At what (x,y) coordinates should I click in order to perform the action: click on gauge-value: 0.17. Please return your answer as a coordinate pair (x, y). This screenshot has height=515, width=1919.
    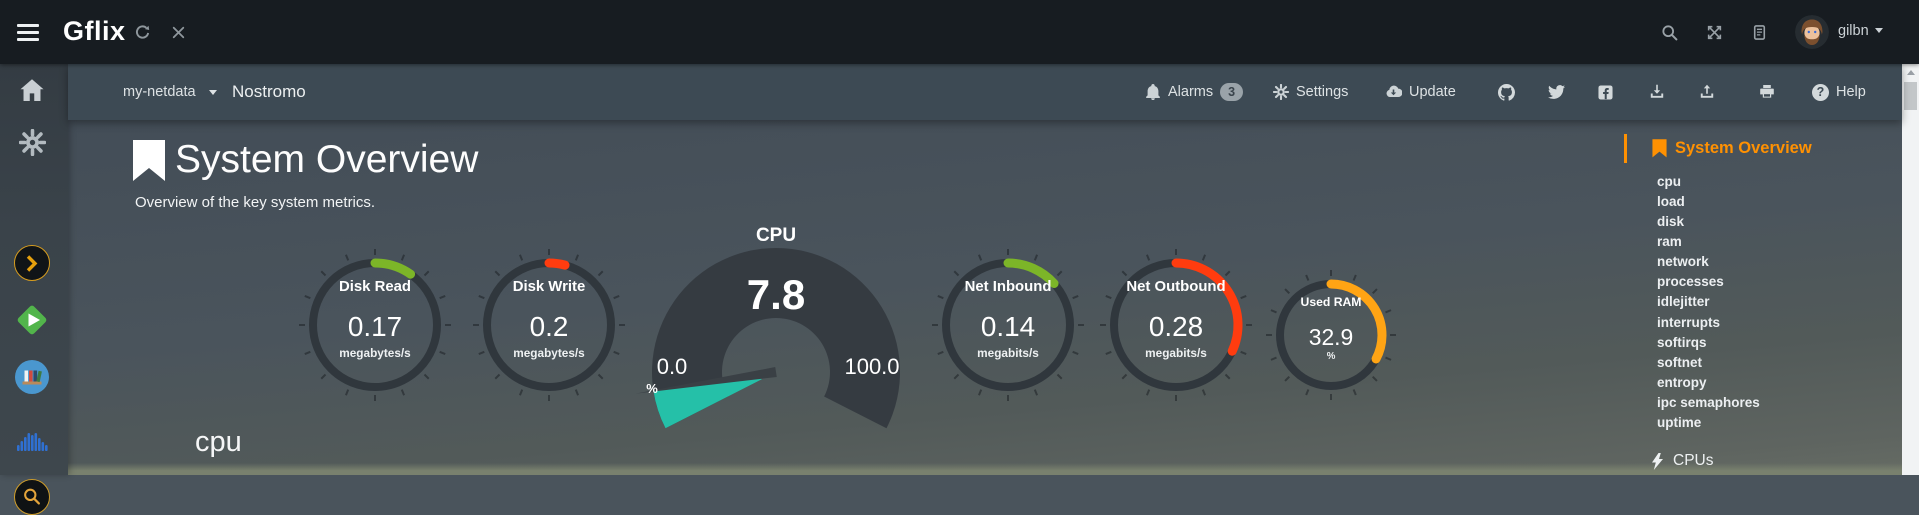
    Looking at the image, I should click on (375, 327).